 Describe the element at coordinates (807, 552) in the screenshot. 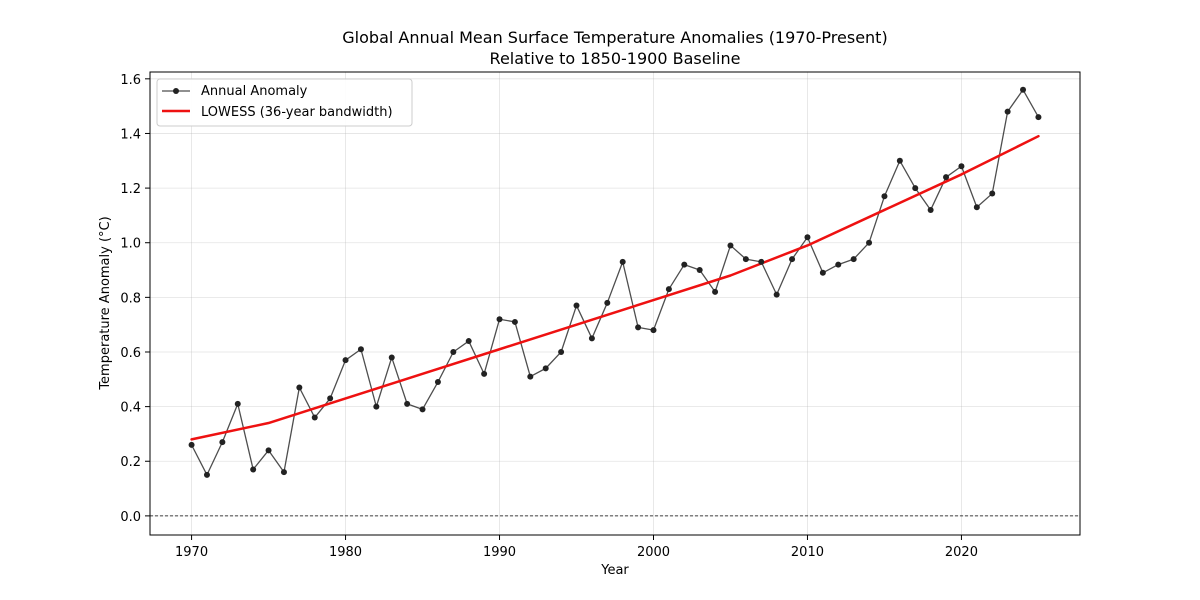

I see `x-tick-label: 2010` at that location.